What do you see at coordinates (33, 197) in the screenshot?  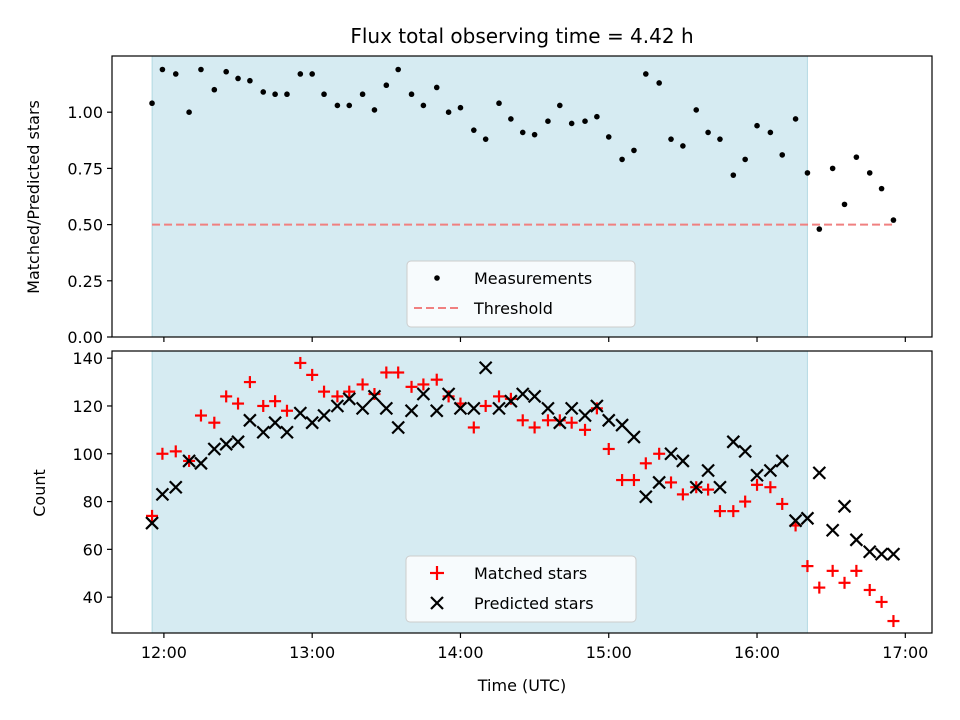 I see `ratio-y-axis-label: Matched/Predicted stars` at bounding box center [33, 197].